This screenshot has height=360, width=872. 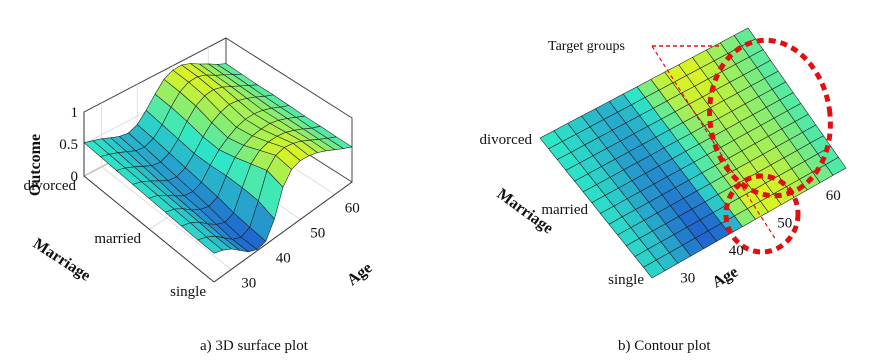 What do you see at coordinates (283, 259) in the screenshot?
I see `x-tick-label: 40` at bounding box center [283, 259].